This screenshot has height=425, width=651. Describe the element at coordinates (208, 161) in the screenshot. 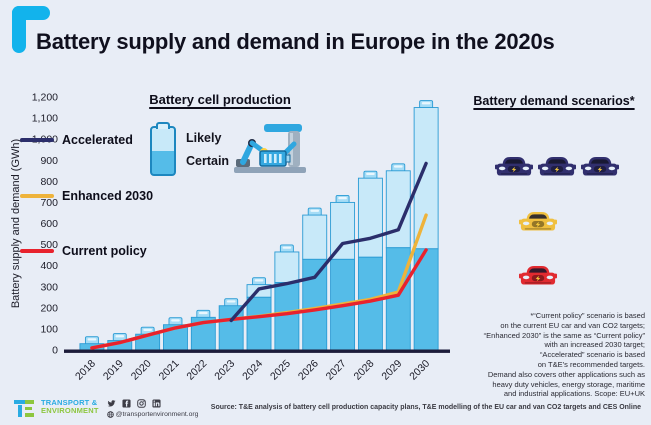

I see `legend-certain-label: Certain` at that location.